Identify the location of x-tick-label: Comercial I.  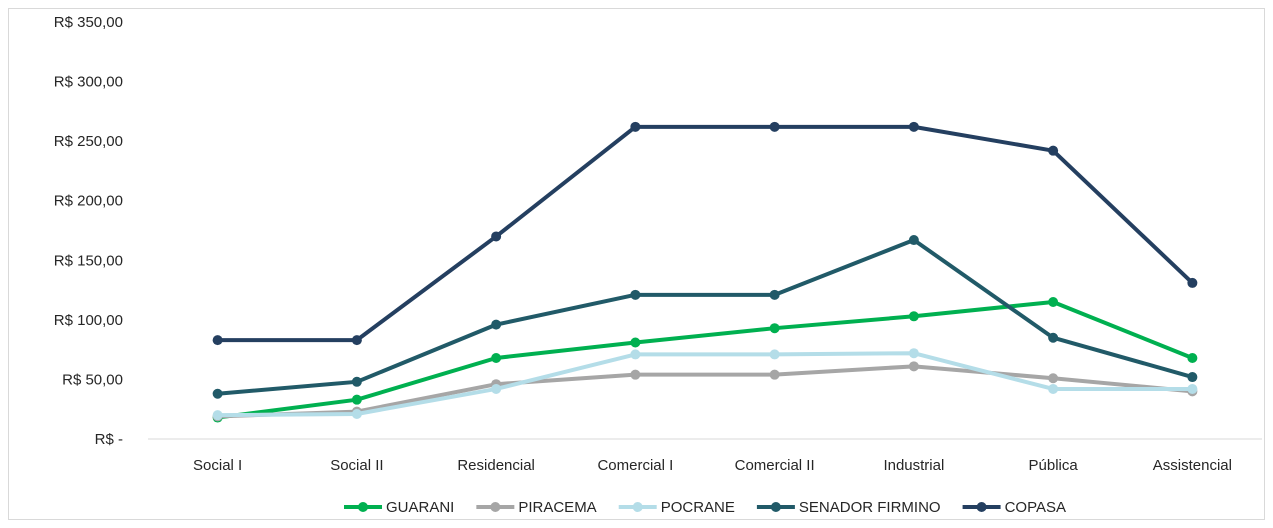
(635, 465).